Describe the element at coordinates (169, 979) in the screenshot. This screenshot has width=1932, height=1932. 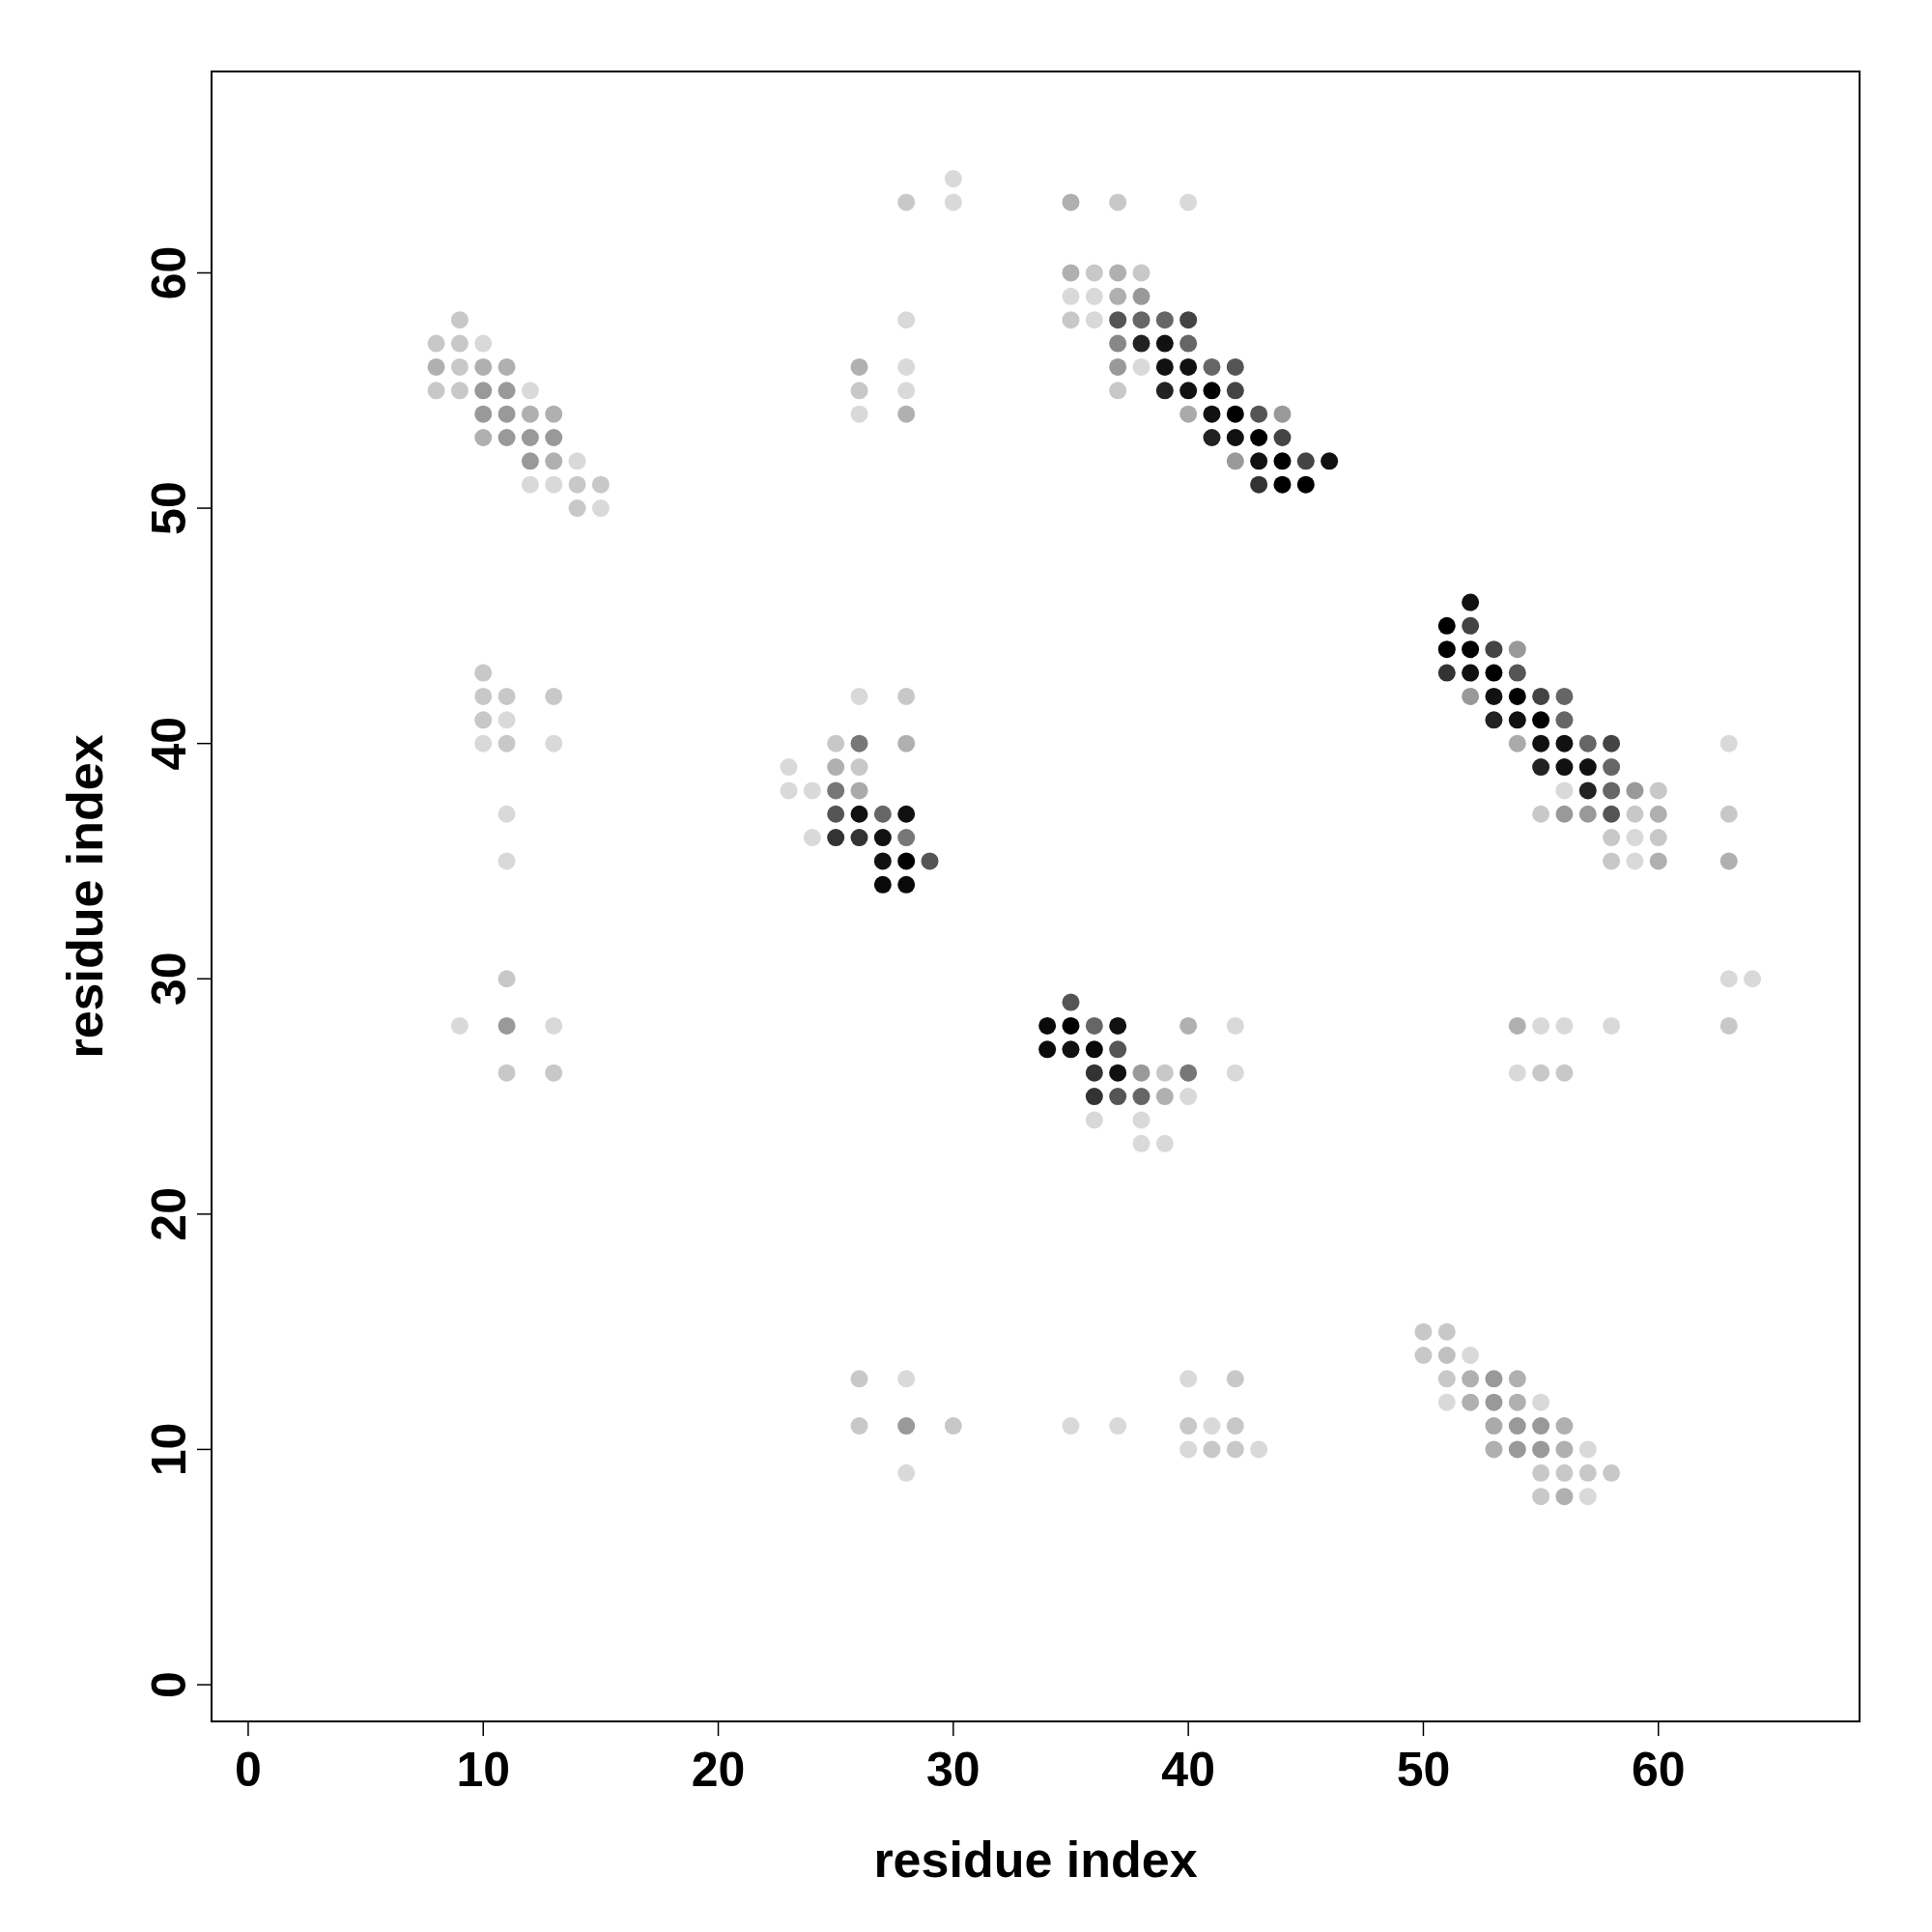
I see `y-tick-label: 30` at that location.